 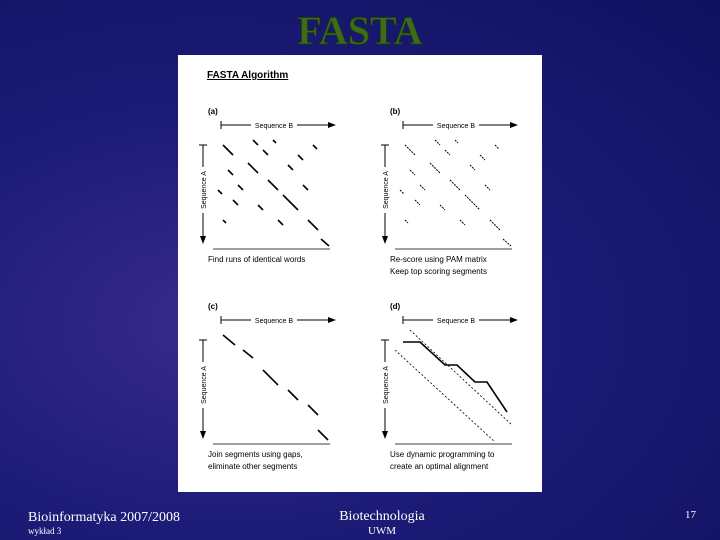 I want to click on panel-label: (c), so click(x=213, y=306).